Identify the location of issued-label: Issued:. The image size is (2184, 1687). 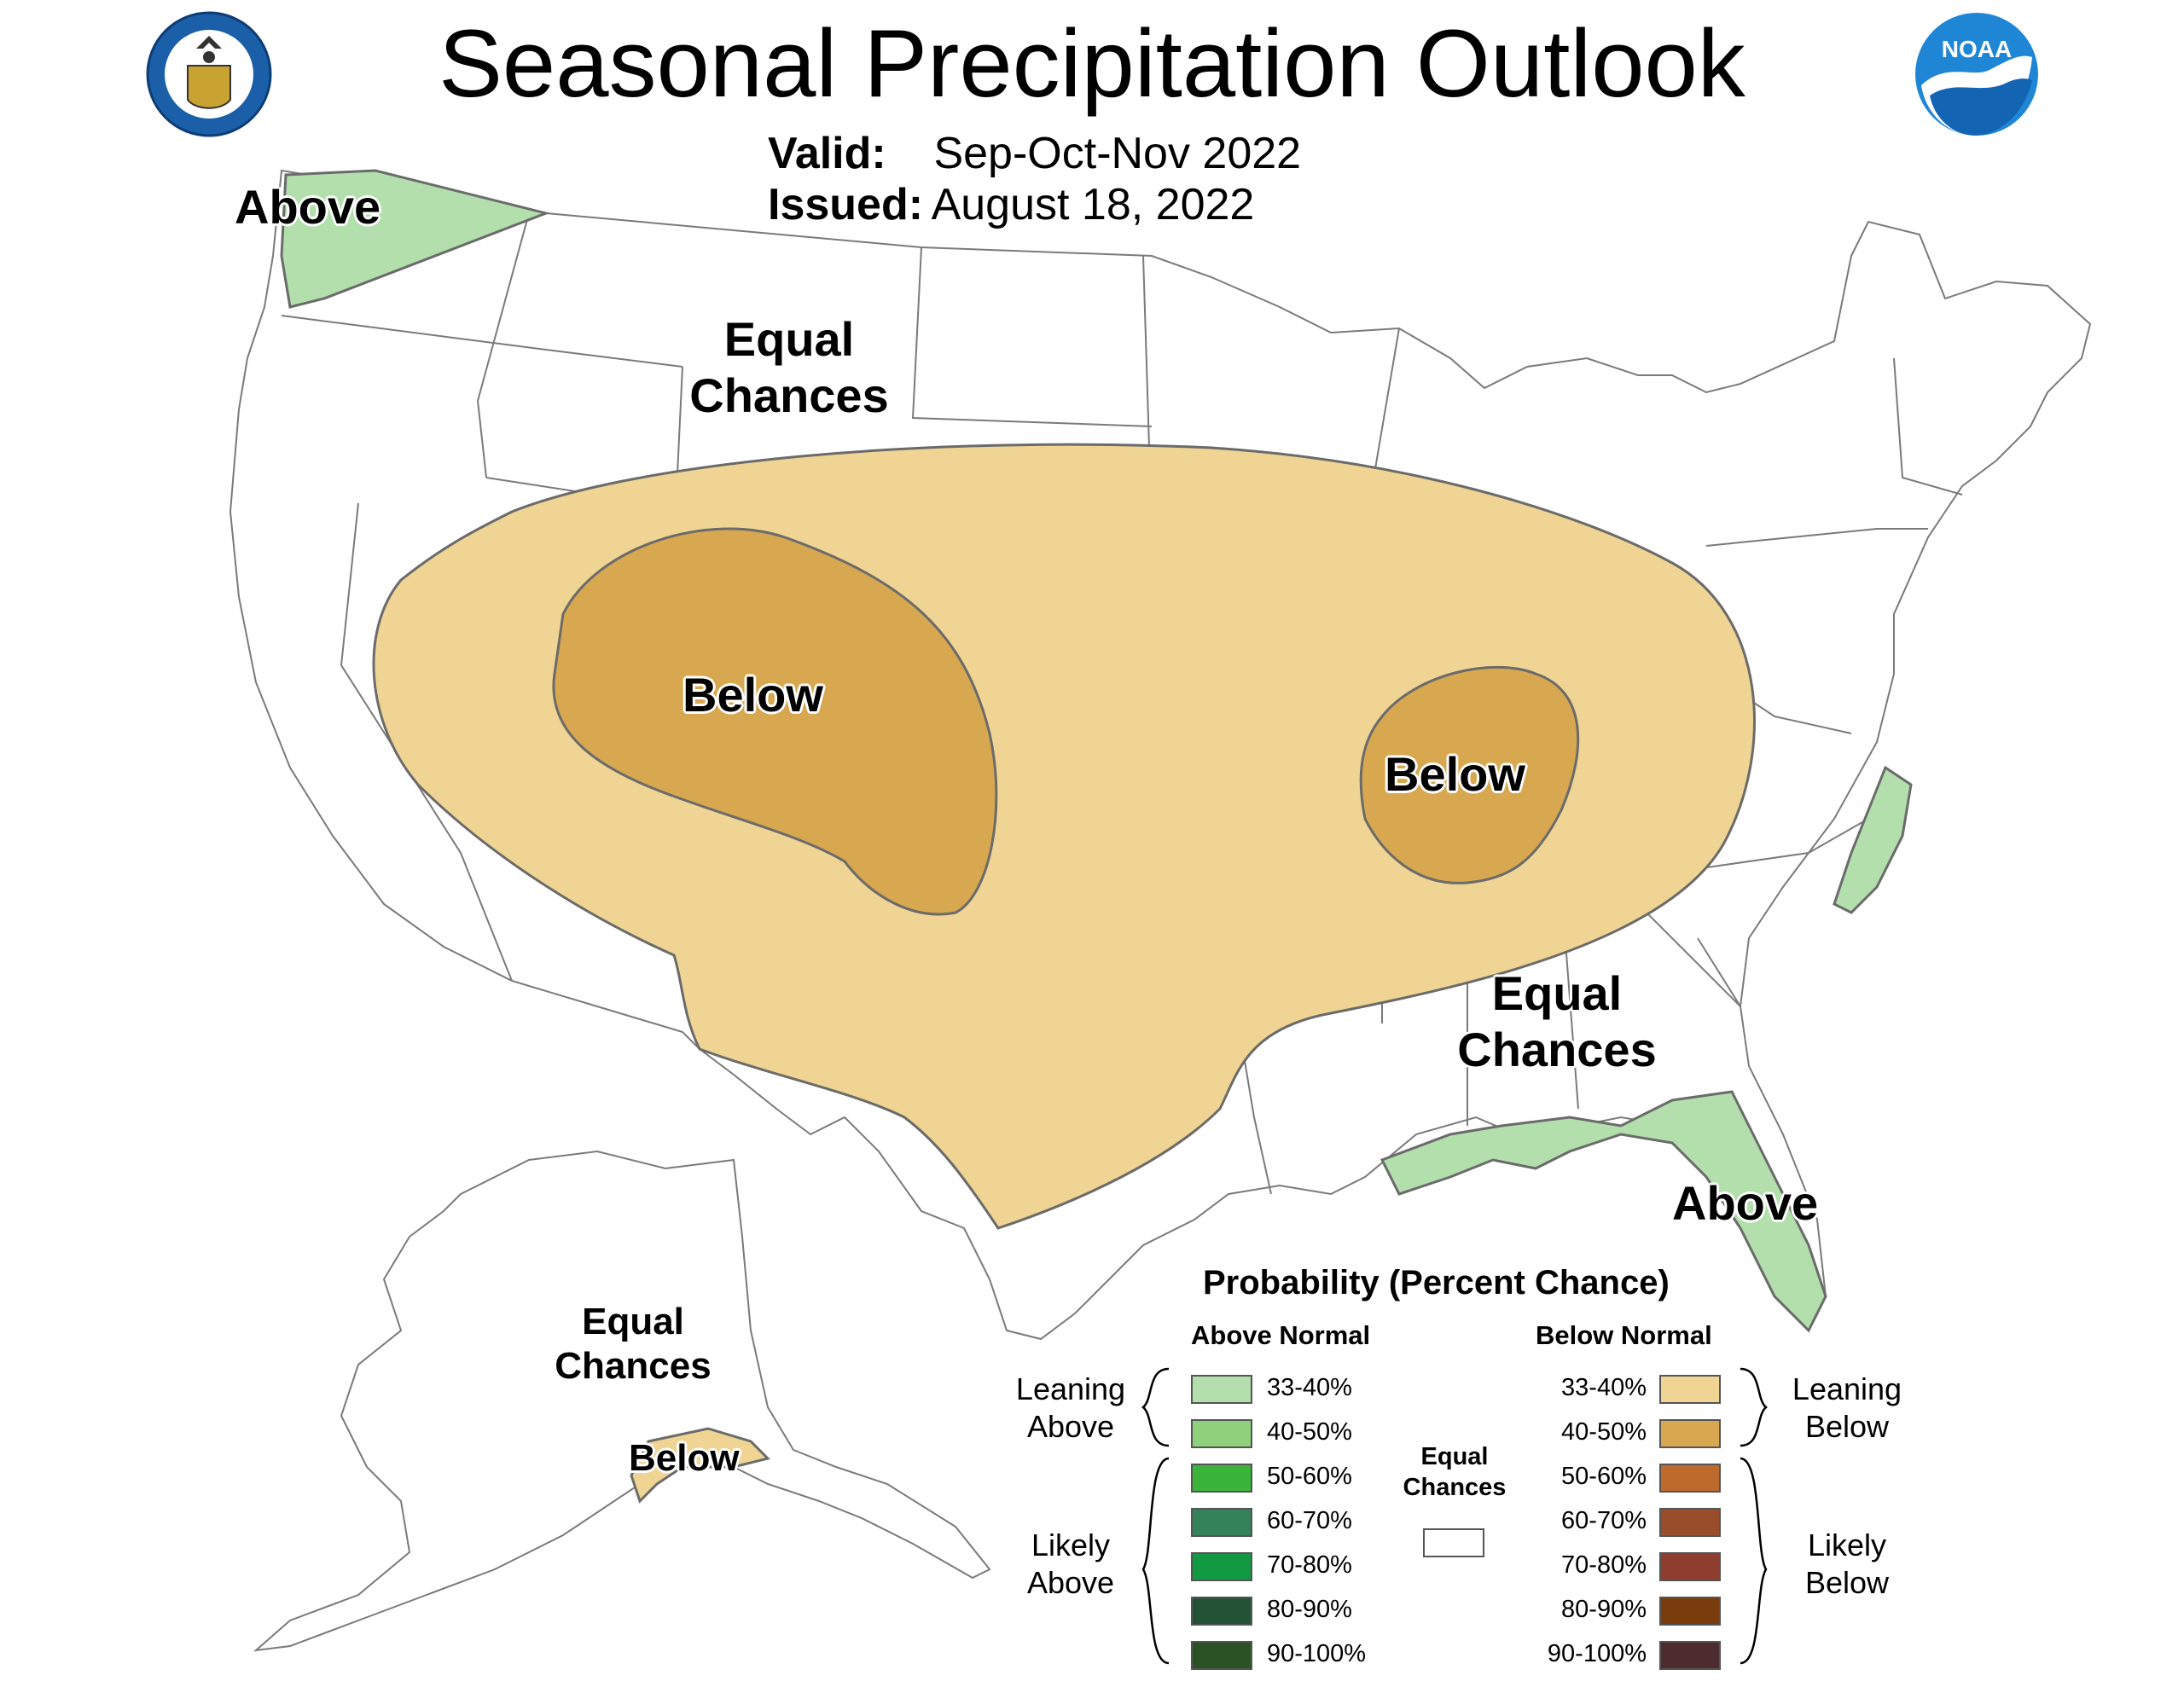
(846, 205).